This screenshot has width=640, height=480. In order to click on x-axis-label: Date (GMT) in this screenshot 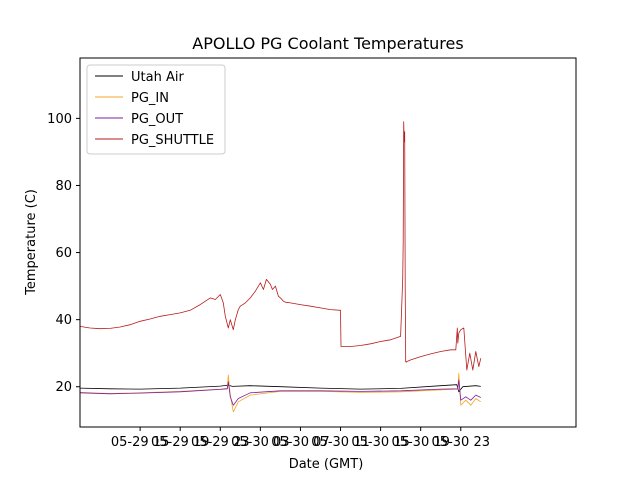, I will do `click(326, 464)`.